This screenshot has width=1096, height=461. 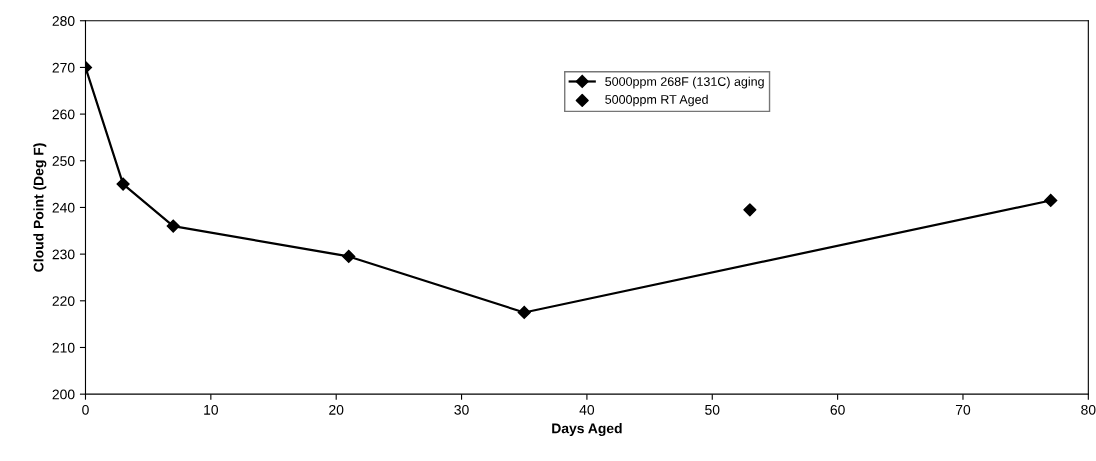 What do you see at coordinates (684, 82) in the screenshot?
I see `legend-label: 5000ppm 268F (131C) aging` at bounding box center [684, 82].